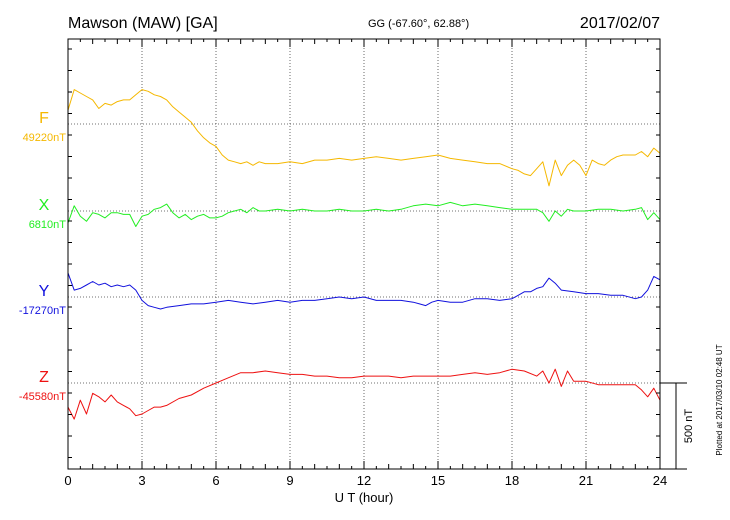 This screenshot has width=730, height=520. Describe the element at coordinates (143, 23) in the screenshot. I see `station-title: Mawson (MAW) [GA]` at that location.